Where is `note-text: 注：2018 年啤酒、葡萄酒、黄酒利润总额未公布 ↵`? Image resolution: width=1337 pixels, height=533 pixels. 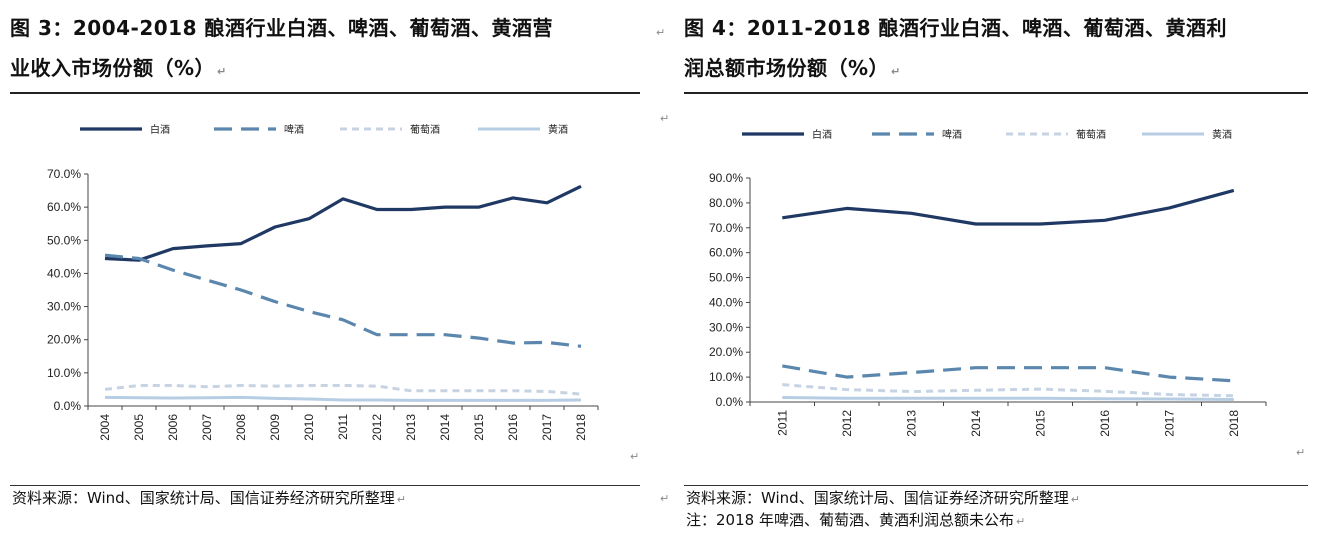
note-text: 注：2018 年啤酒、葡萄酒、黄酒利润总额未公布 ↵ is located at coordinates (856, 520).